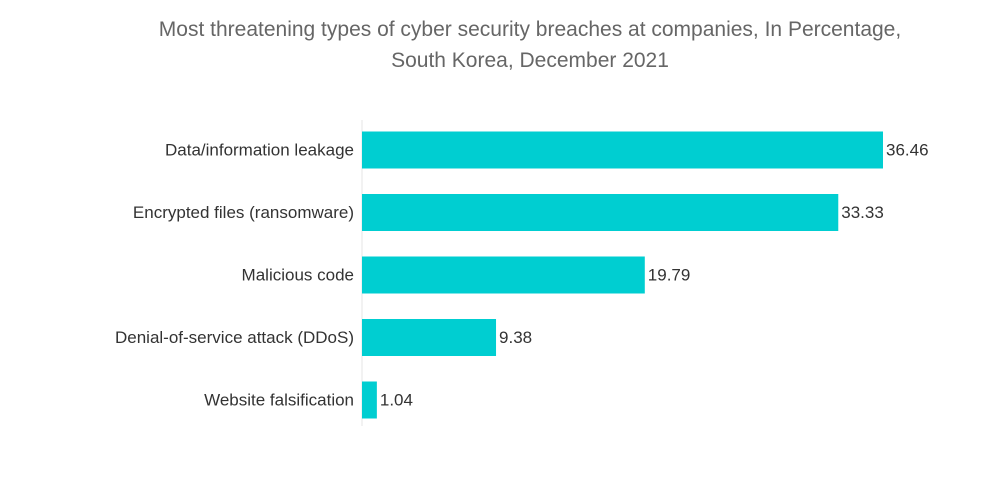 The image size is (1000, 504). Describe the element at coordinates (669, 275) in the screenshot. I see `value-label: 19.79` at that location.